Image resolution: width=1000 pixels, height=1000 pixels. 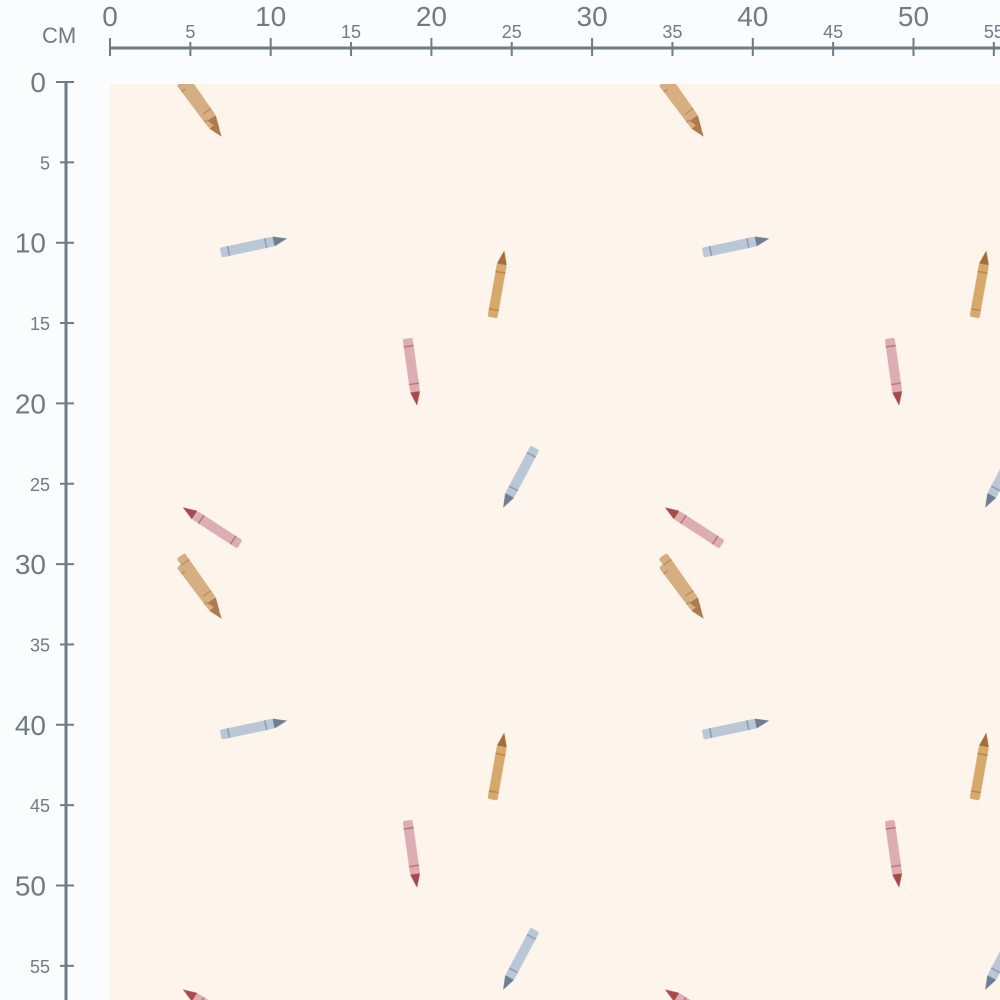 What do you see at coordinates (44, 533) in the screenshot?
I see `vertical-ruler: 0 5 10 15 20 25 30 35 40 45 50 55` at bounding box center [44, 533].